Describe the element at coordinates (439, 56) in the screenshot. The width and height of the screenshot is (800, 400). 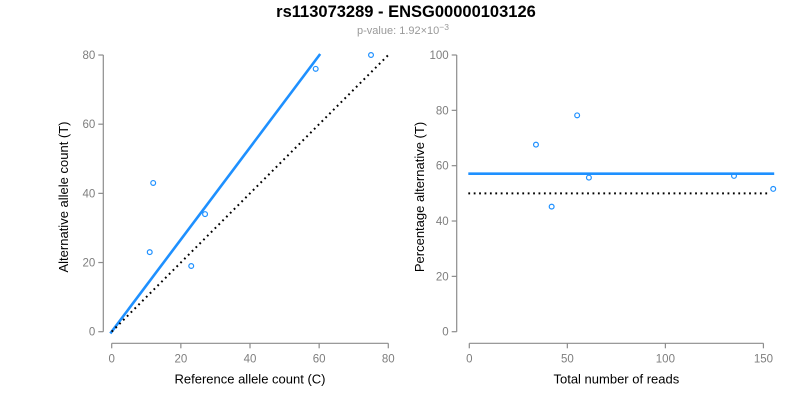
I see `y-axis-tick-label: 100` at that location.